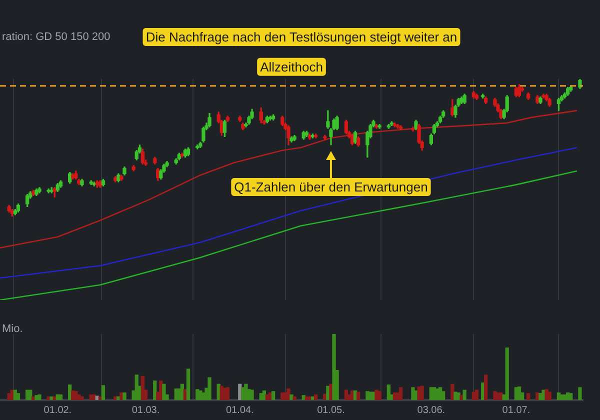 This screenshot has height=420, width=600. What do you see at coordinates (240, 410) in the screenshot?
I see `x-tick-label: 01.04.` at bounding box center [240, 410].